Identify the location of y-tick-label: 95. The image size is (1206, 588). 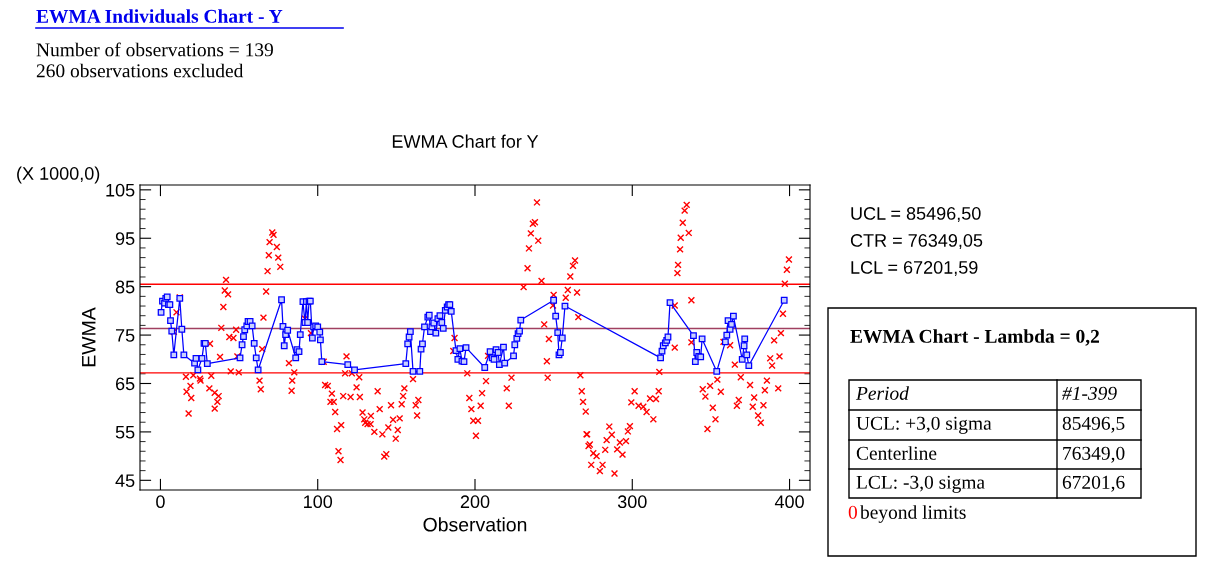
(125, 238).